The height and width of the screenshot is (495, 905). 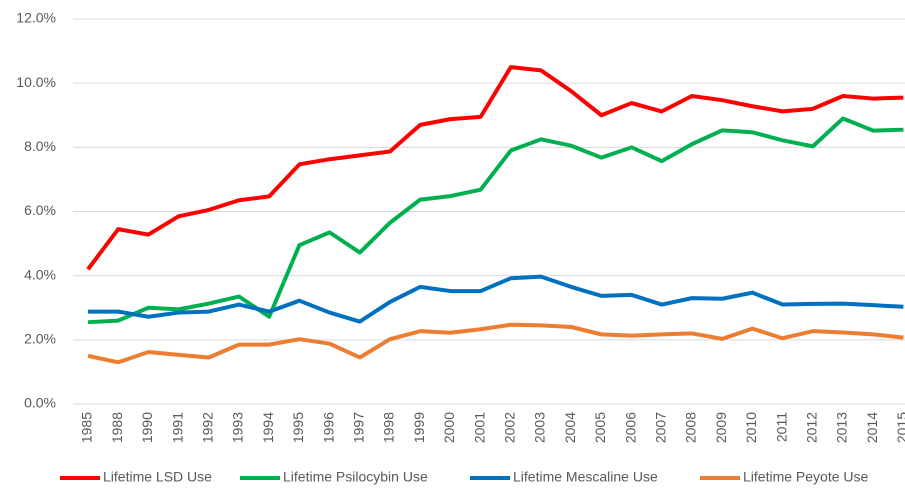 What do you see at coordinates (899, 427) in the screenshot?
I see `x-tick-label: 2015` at bounding box center [899, 427].